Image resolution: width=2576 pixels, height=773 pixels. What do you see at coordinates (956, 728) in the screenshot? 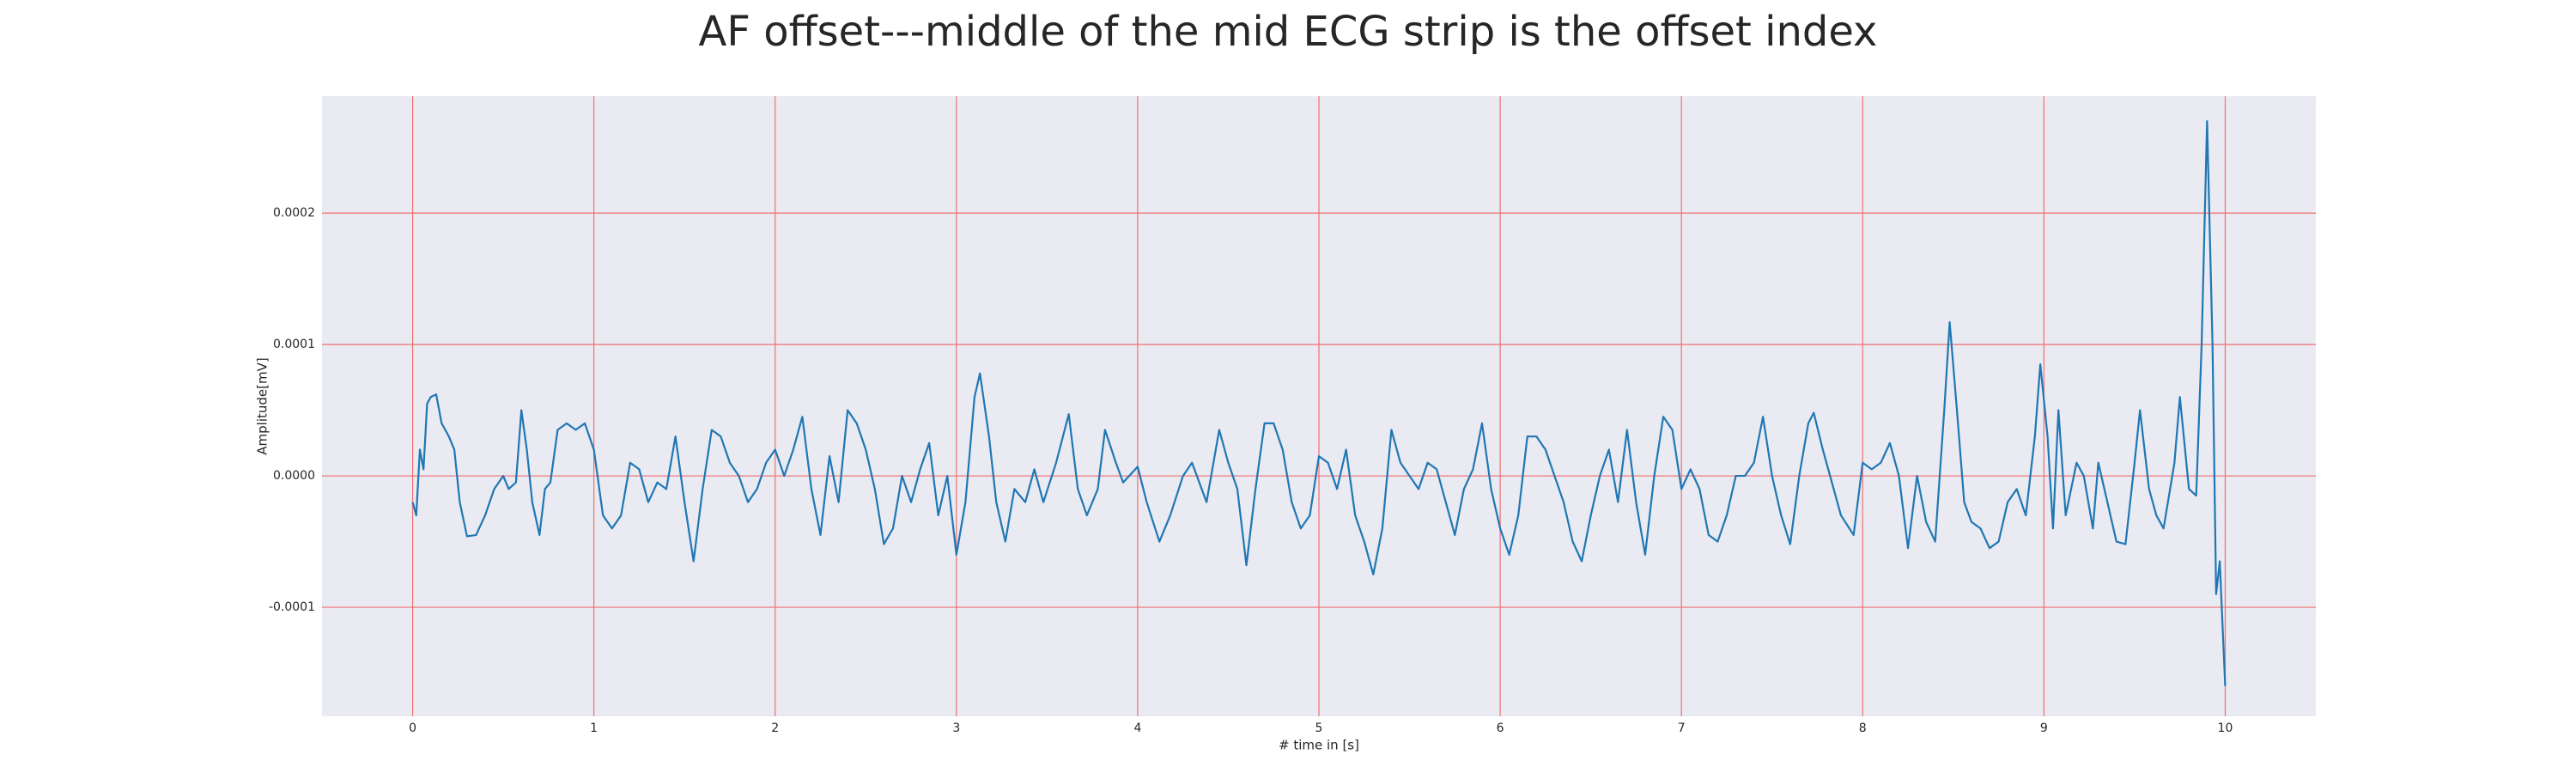
I see `x-tick-label: 3` at bounding box center [956, 728].